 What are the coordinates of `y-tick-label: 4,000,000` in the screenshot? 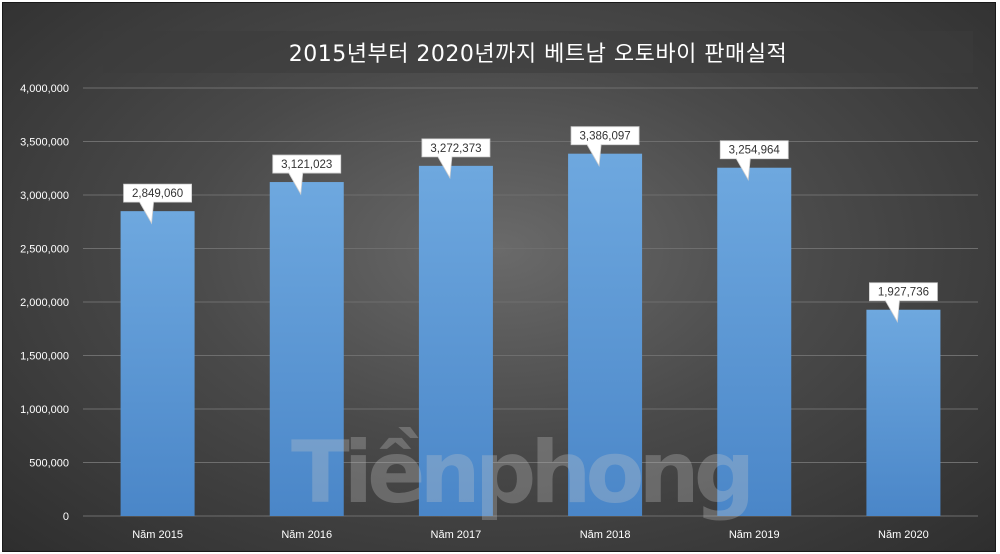 It's located at (44, 89).